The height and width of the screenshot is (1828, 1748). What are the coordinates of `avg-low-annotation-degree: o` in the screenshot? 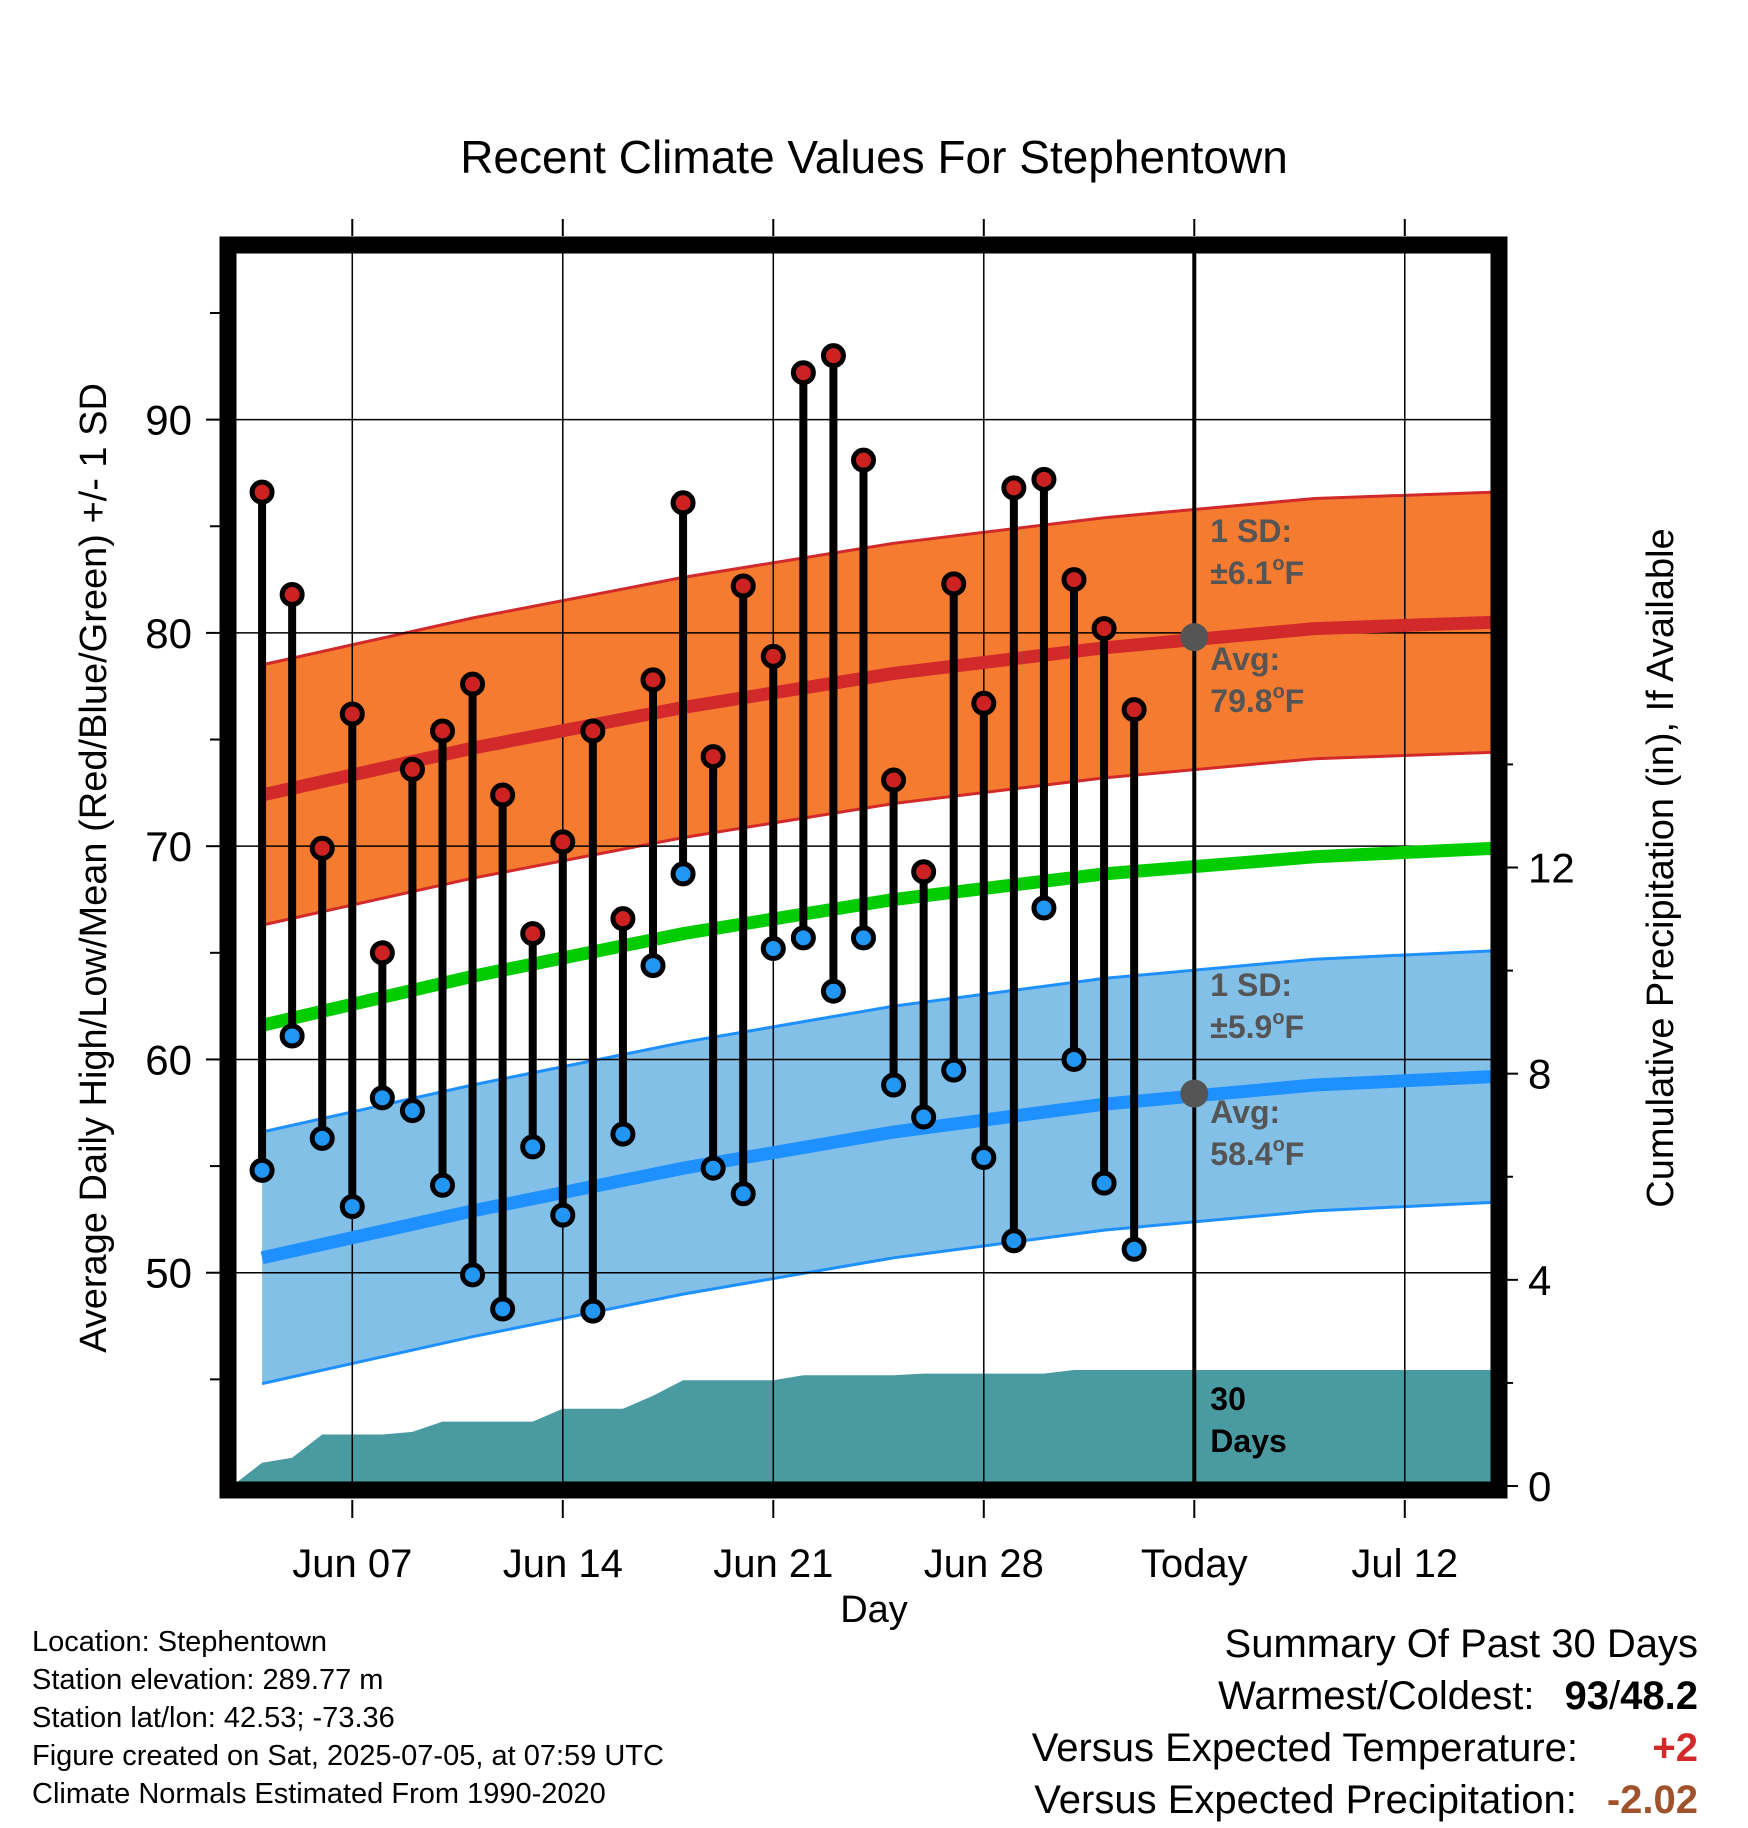 It's located at (1279, 1145).